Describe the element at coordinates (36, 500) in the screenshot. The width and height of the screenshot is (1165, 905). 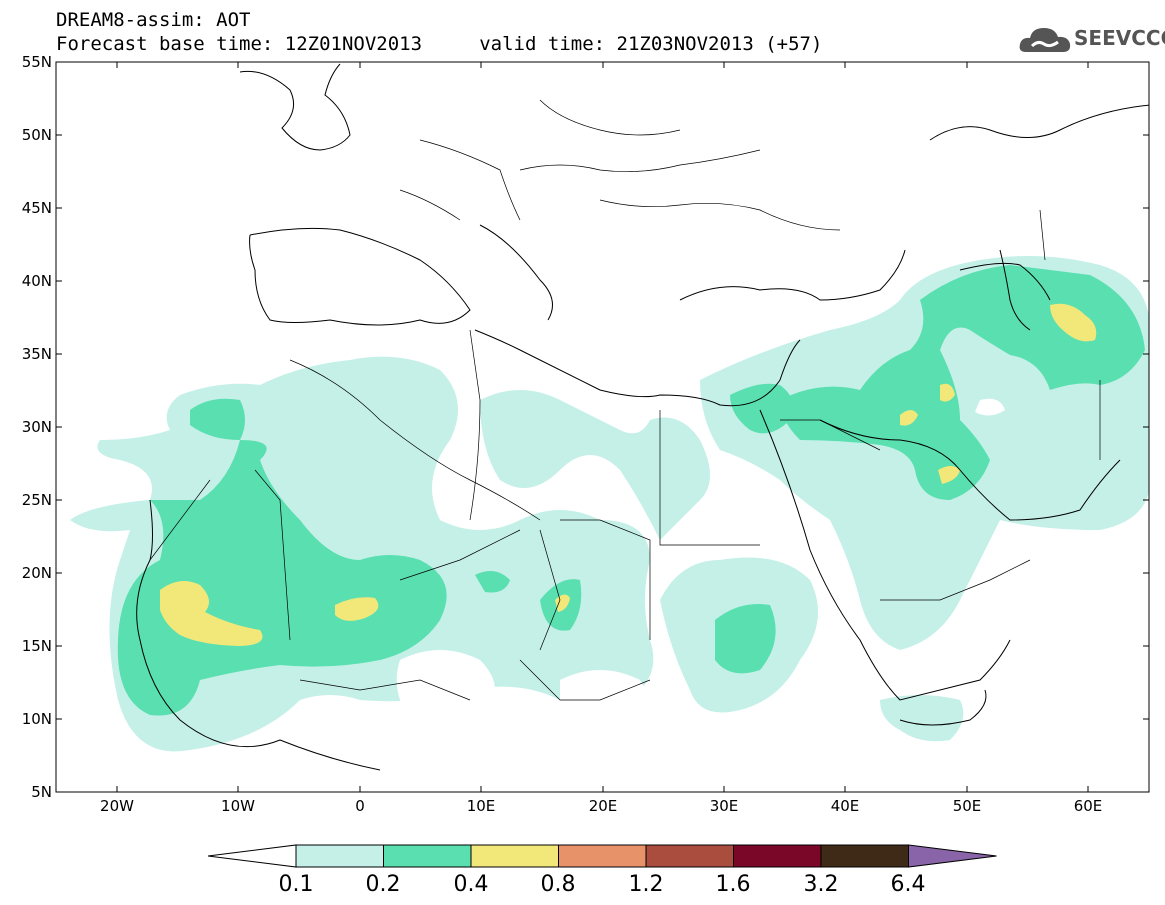
I see `lat-label: 25N` at that location.